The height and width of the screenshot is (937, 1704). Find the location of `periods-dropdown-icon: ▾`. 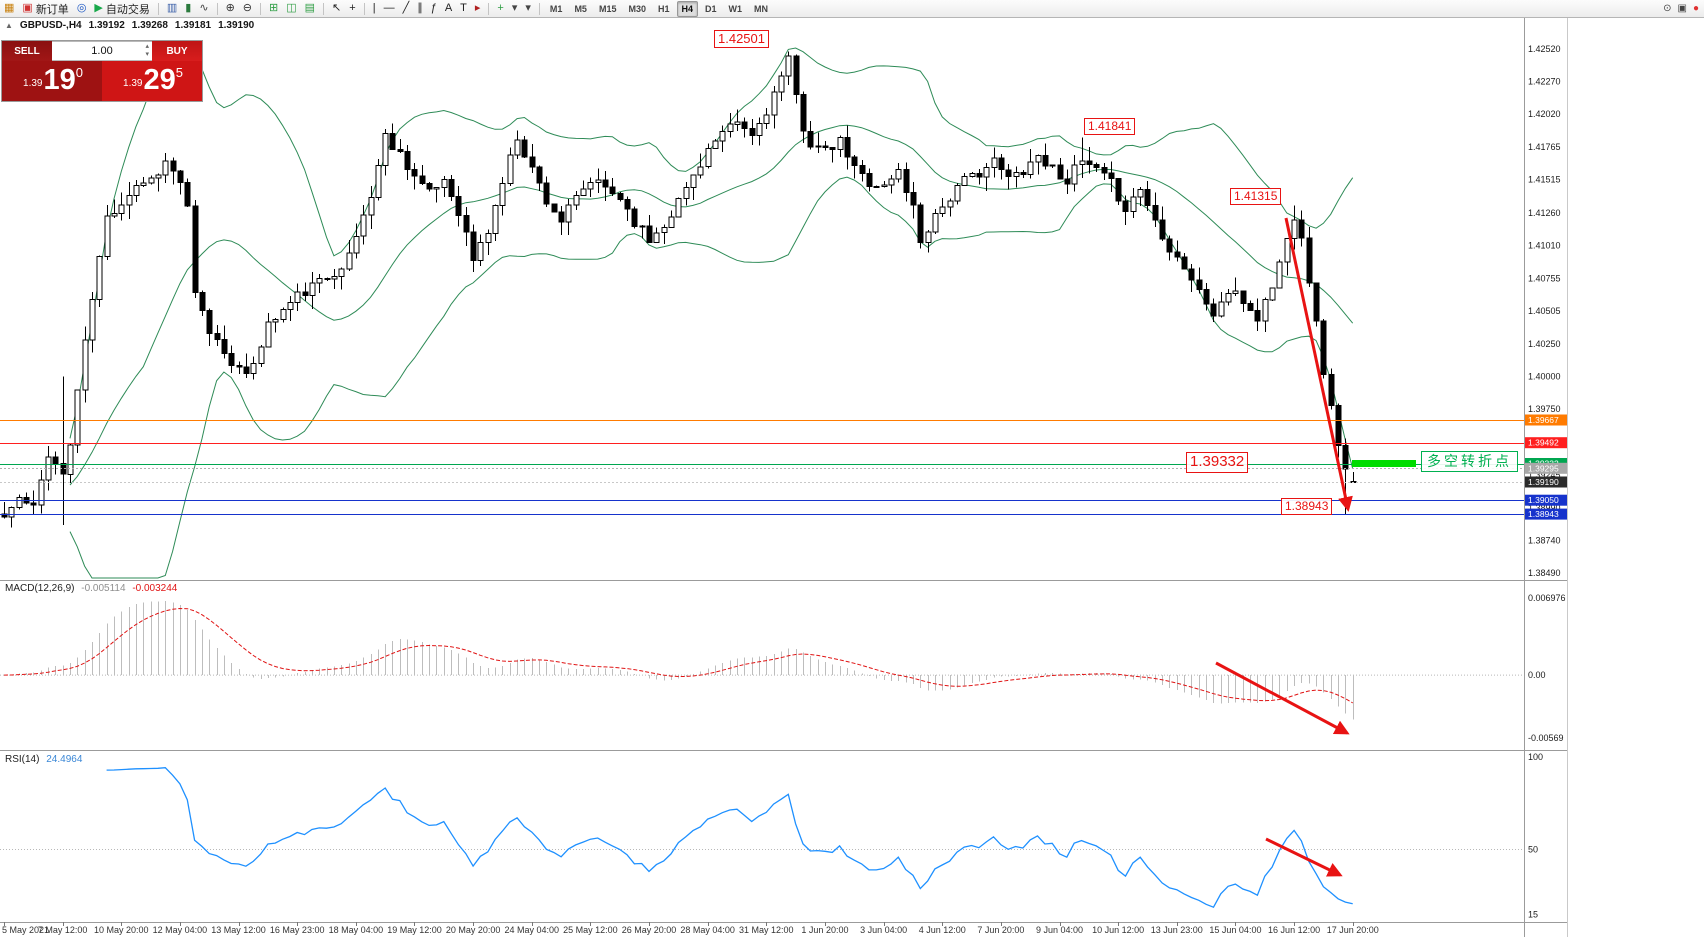

periods-dropdown-icon: ▾ is located at coordinates (515, 8).